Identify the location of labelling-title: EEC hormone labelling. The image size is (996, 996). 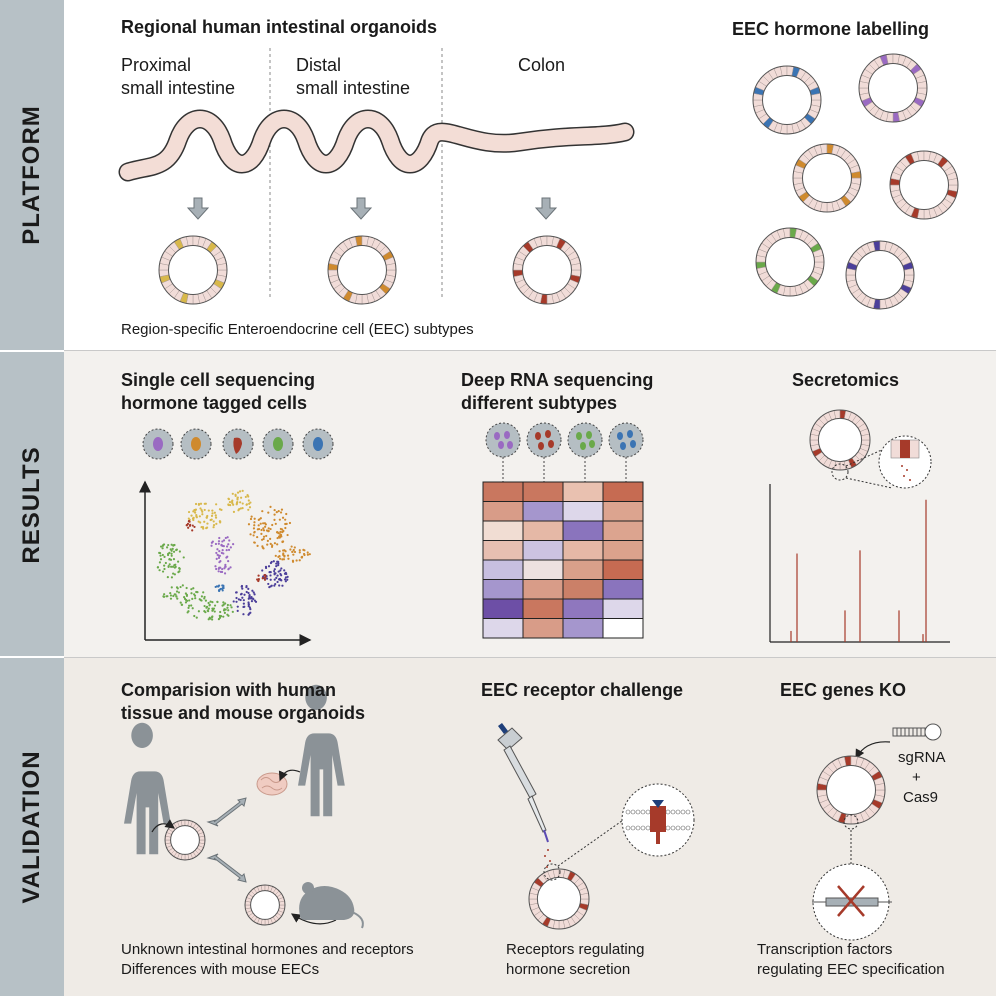
(831, 29).